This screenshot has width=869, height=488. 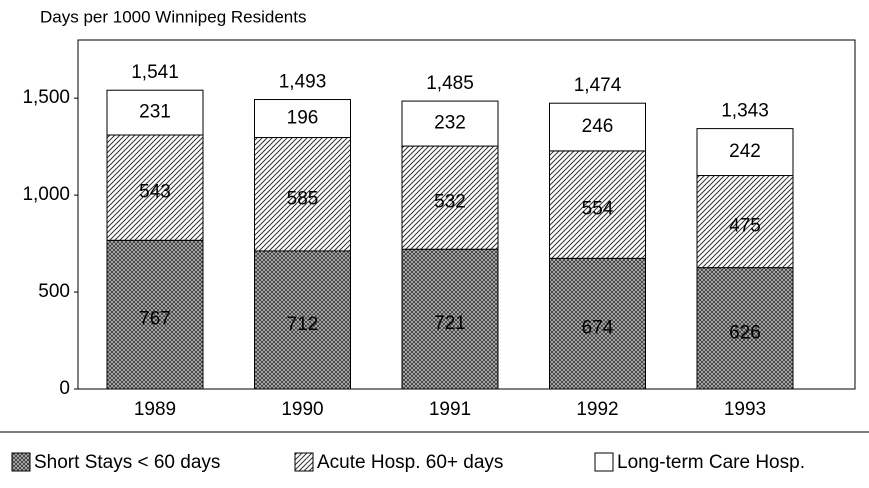 I want to click on total-label: 1,485, so click(x=450, y=83).